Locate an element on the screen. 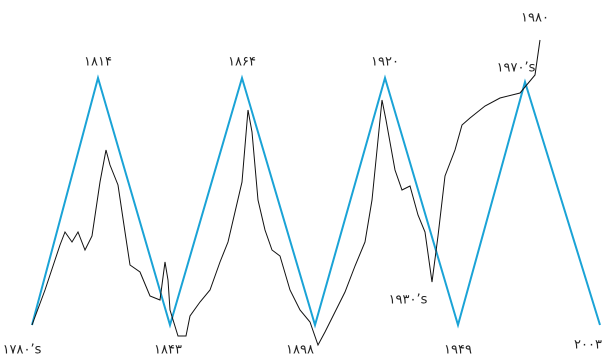 The width and height of the screenshot is (608, 357). peak-label: ۱۹۷۰’s is located at coordinates (516, 68).